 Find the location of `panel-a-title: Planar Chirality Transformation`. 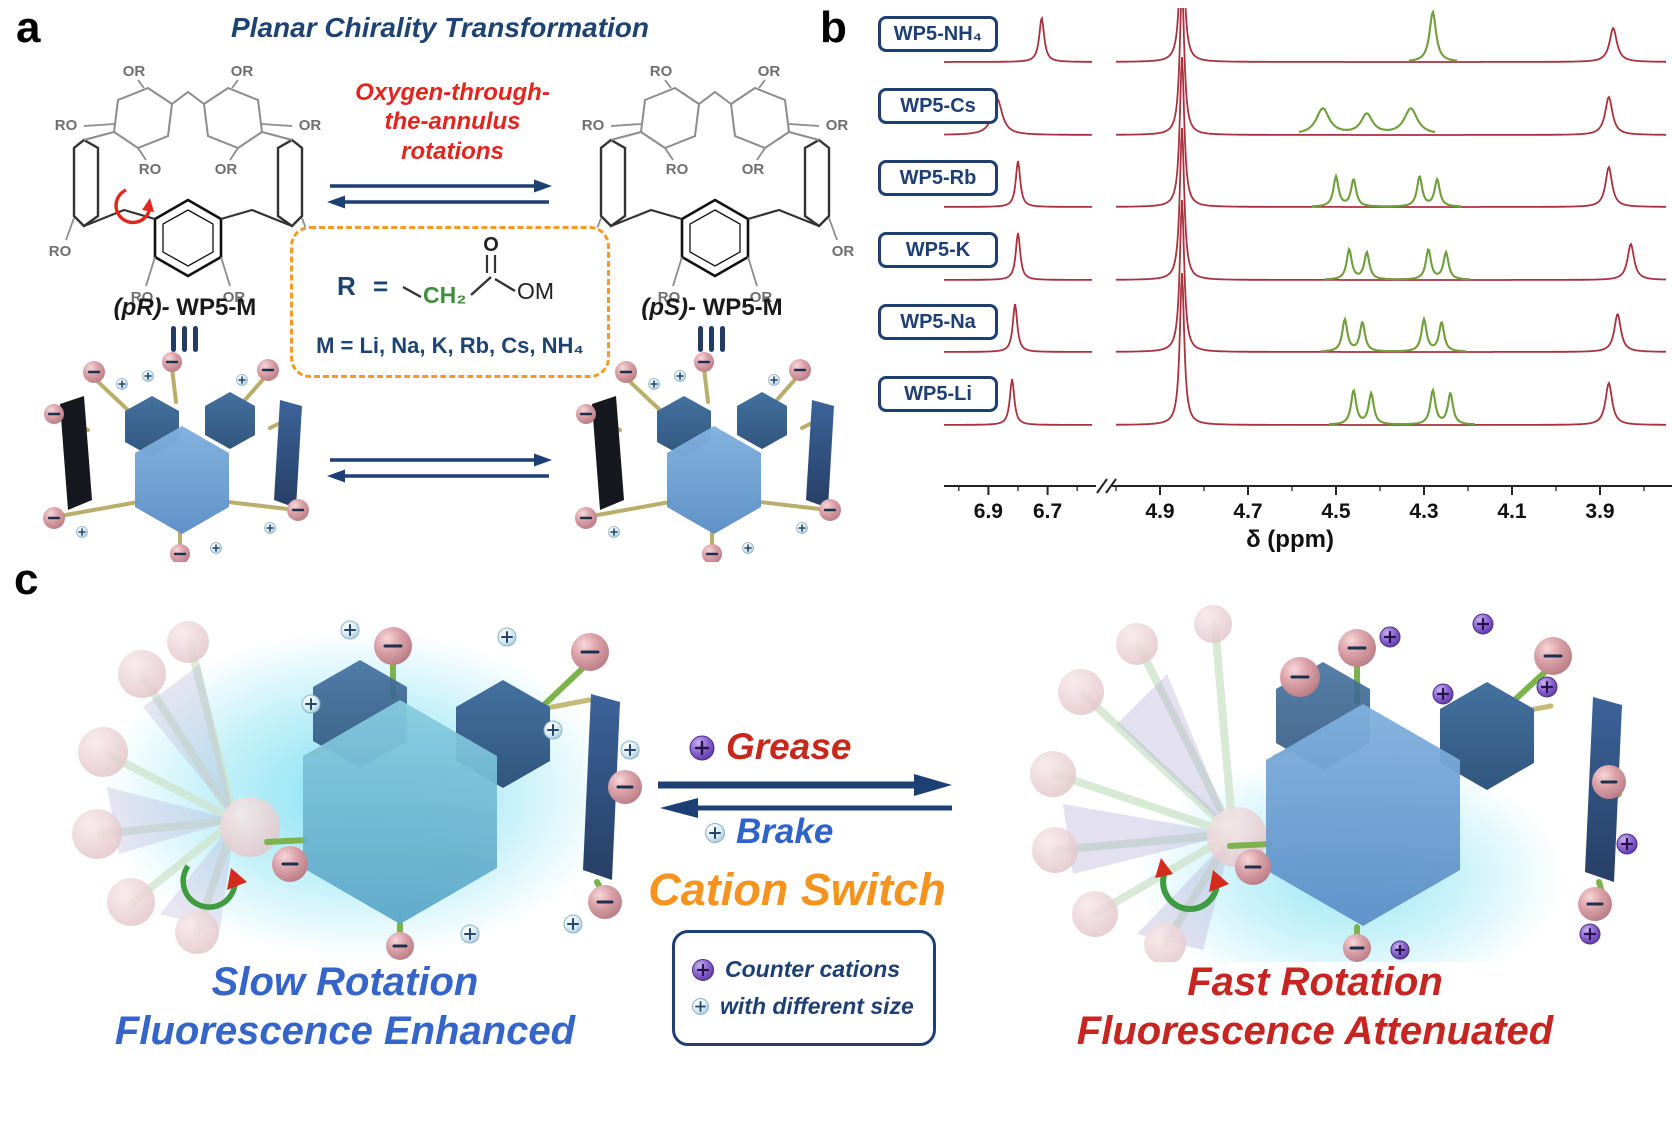

panel-a-title: Planar Chirality Transformation is located at coordinates (440, 27).